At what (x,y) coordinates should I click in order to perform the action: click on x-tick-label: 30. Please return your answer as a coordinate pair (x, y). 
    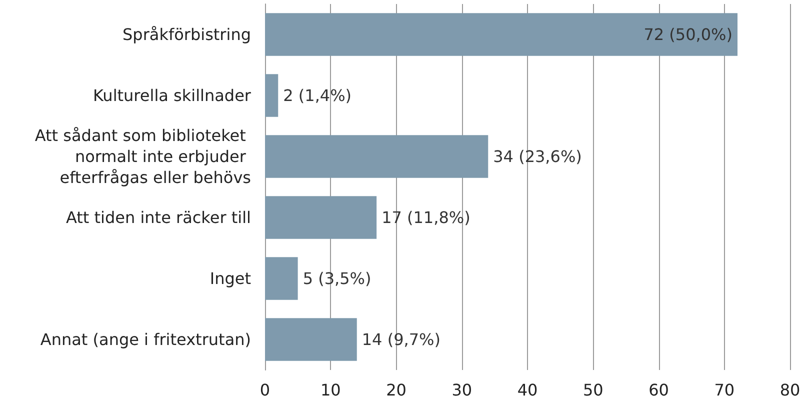
    Looking at the image, I should click on (462, 390).